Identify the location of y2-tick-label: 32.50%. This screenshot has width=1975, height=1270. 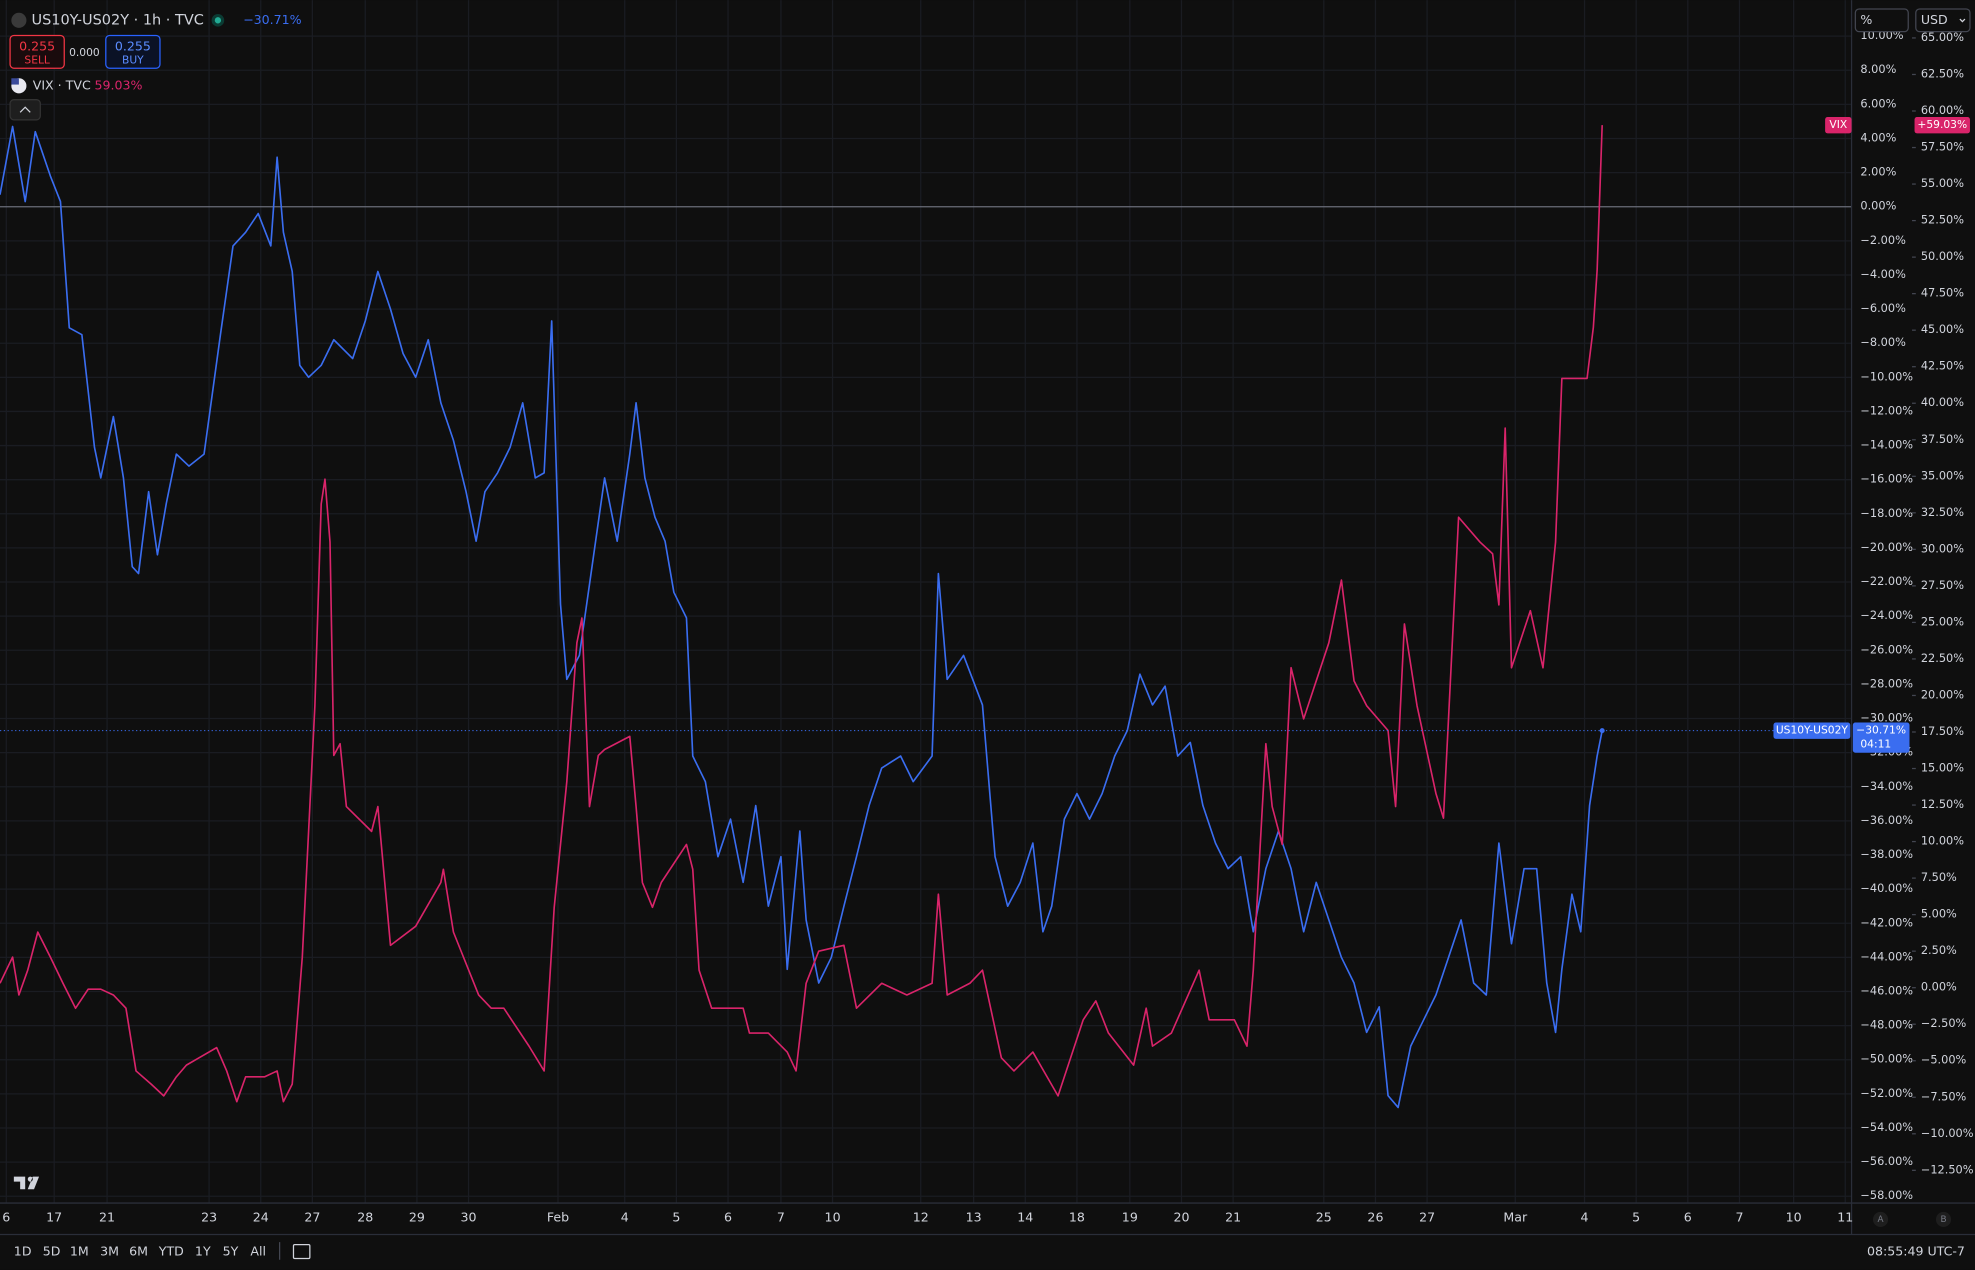
(1942, 512).